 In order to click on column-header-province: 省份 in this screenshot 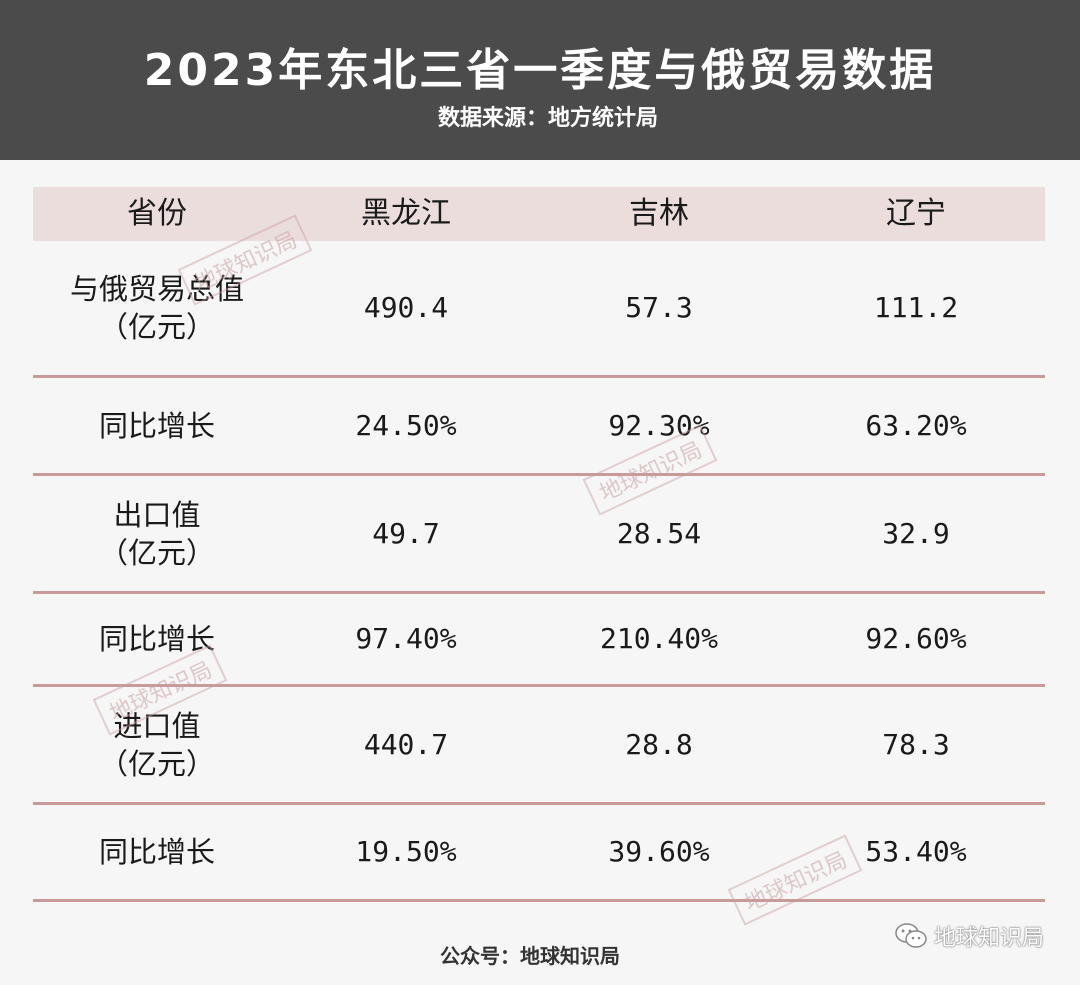, I will do `click(157, 213)`.